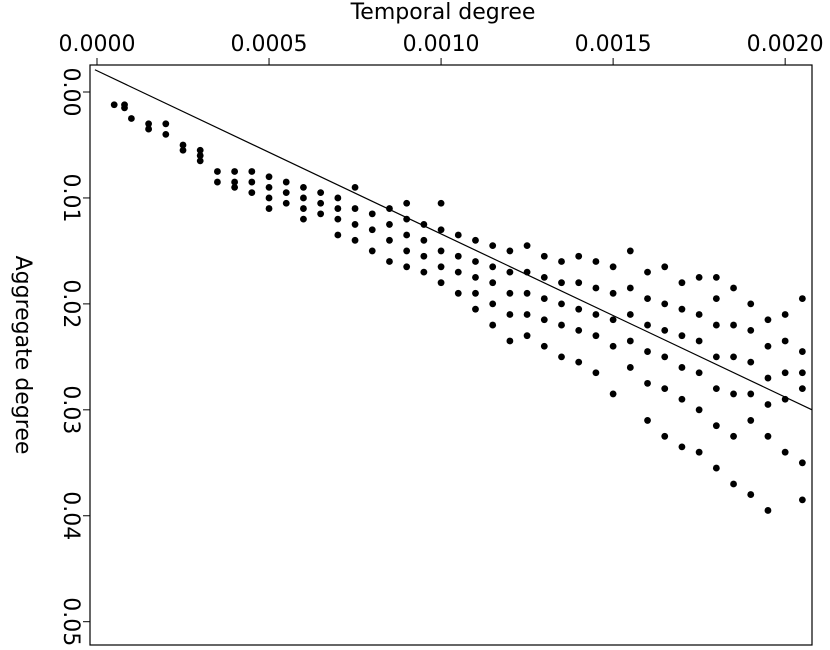  Describe the element at coordinates (96, 44) in the screenshot. I see `x-tick-label: 0.0000` at that location.